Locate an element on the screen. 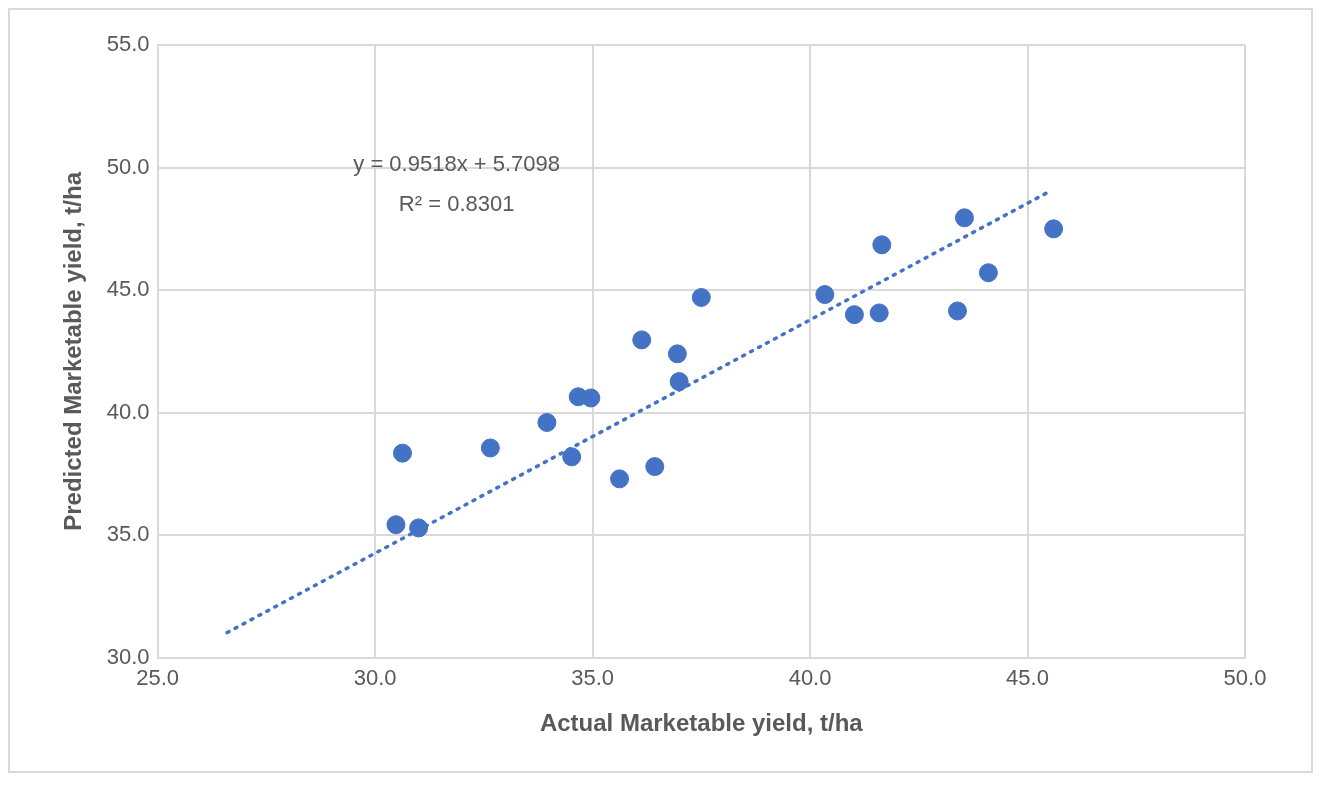 This screenshot has width=1325, height=789. x-tick-label: 35.0 is located at coordinates (592, 678).